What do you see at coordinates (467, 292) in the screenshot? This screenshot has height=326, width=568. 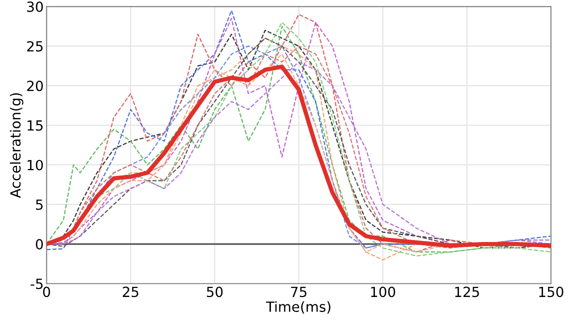 I see `x-tick-label: 125` at bounding box center [467, 292].